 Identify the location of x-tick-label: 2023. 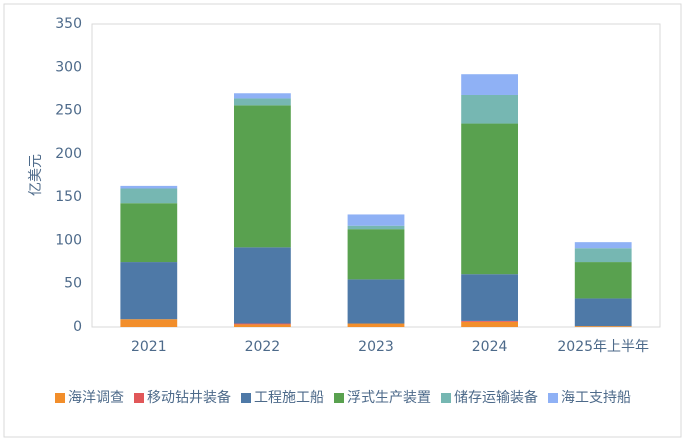
(376, 347).